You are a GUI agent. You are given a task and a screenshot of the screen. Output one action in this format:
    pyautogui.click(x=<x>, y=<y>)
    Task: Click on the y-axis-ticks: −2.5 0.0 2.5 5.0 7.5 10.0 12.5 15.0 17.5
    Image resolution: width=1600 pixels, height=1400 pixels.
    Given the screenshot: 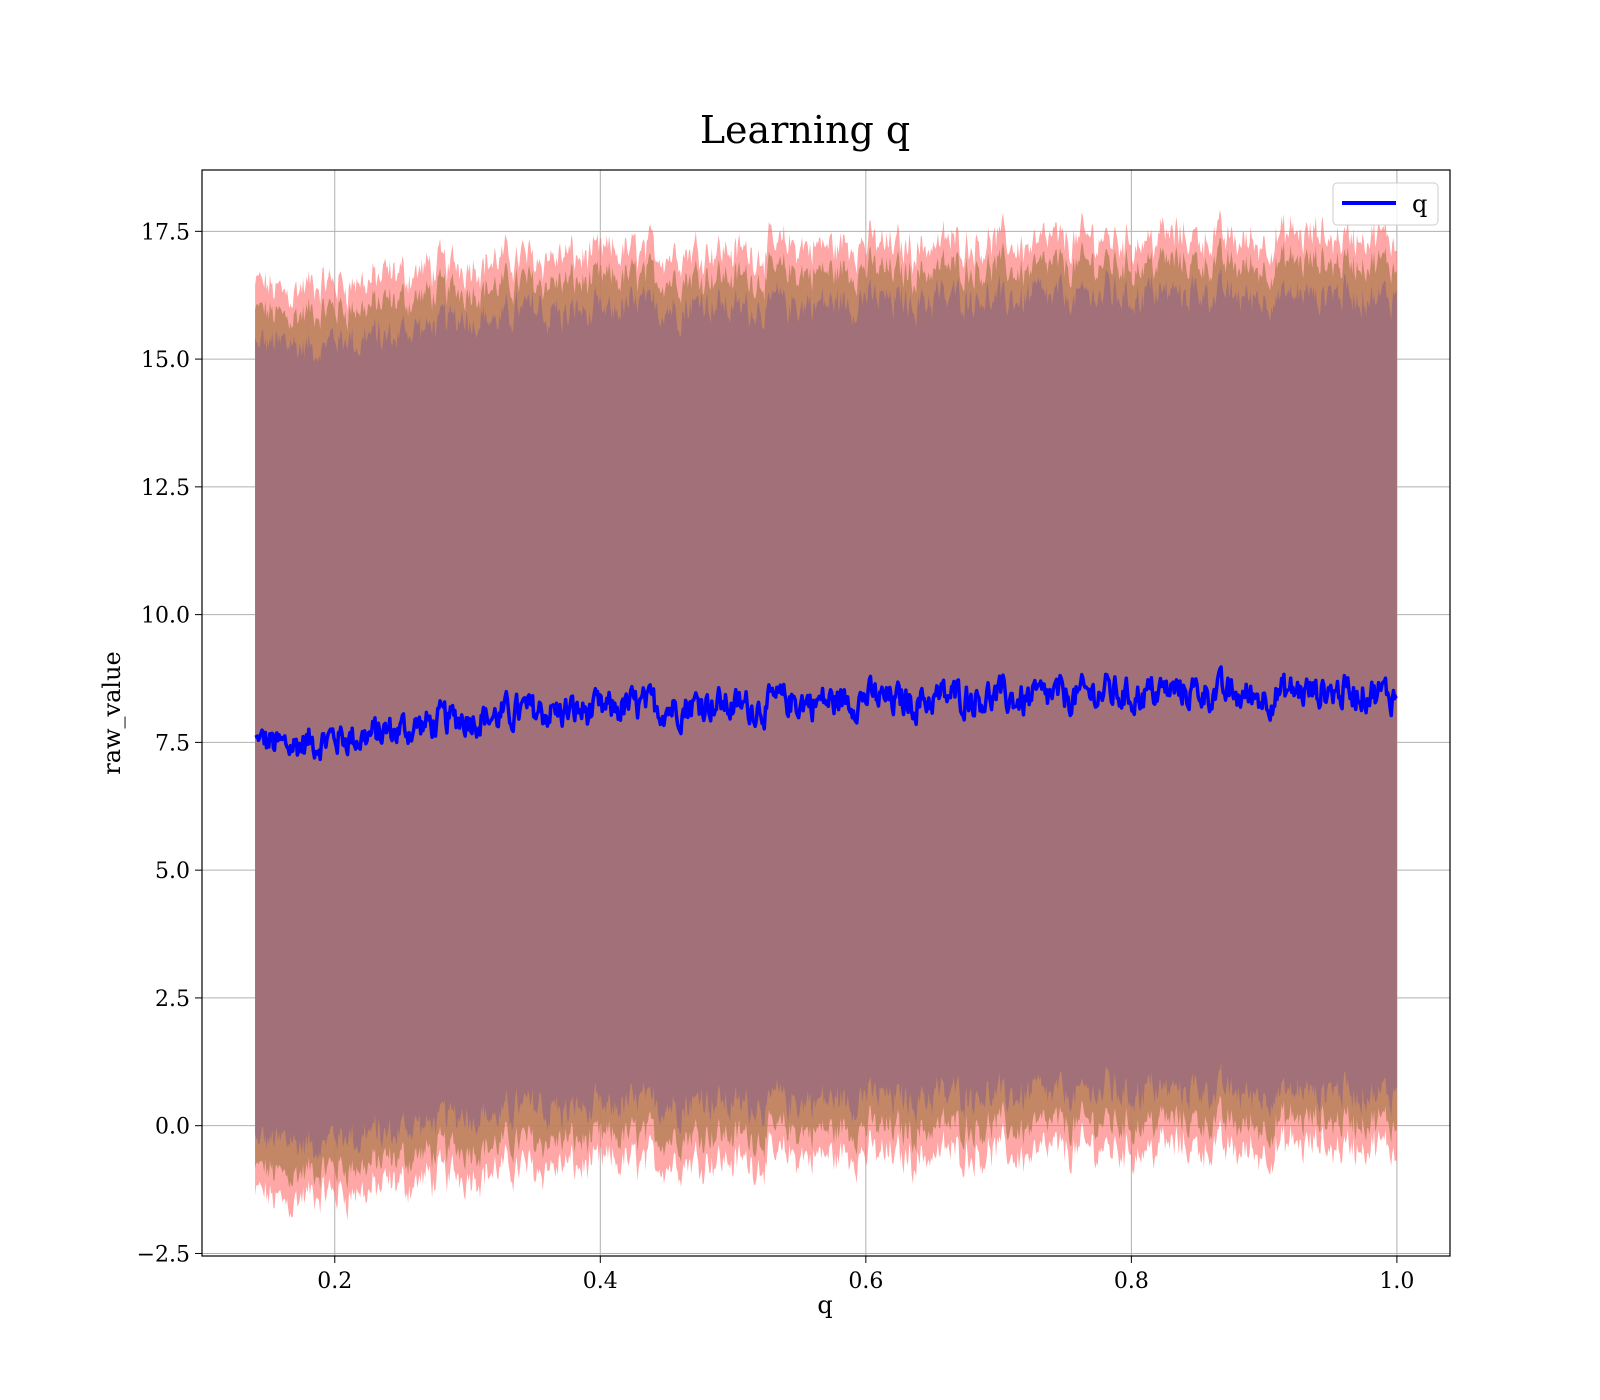 What is the action you would take?
    pyautogui.click(x=169, y=743)
    